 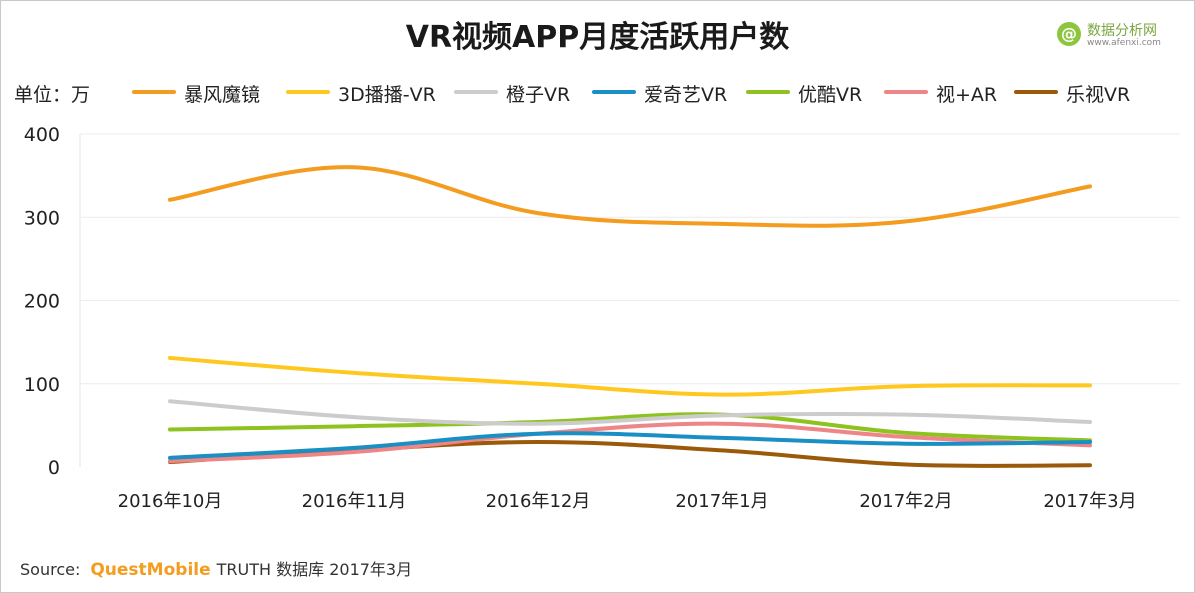 What do you see at coordinates (905, 501) in the screenshot?
I see `x-tick-label: 2017年2月` at bounding box center [905, 501].